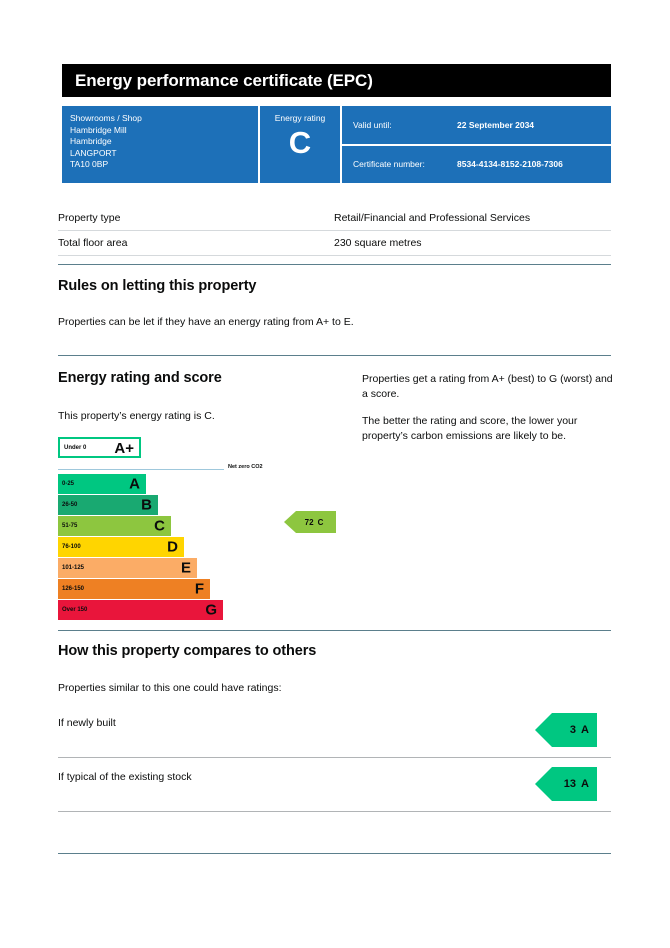 This screenshot has width=670, height=948. I want to click on net-zero-label: Net zero CO2, so click(245, 467).